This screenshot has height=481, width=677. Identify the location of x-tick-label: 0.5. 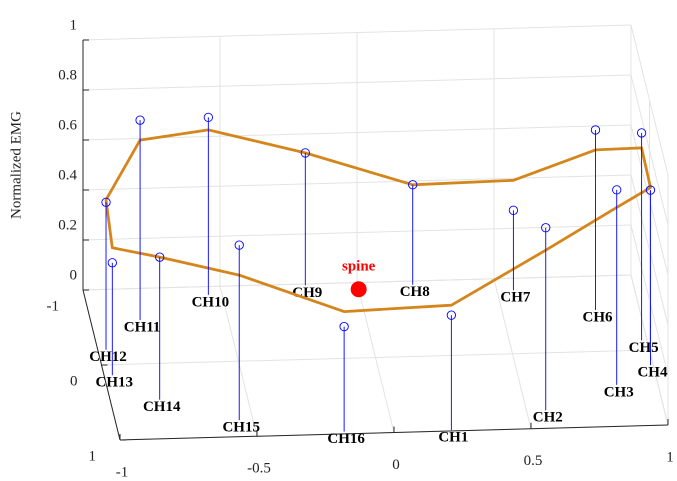
(533, 461).